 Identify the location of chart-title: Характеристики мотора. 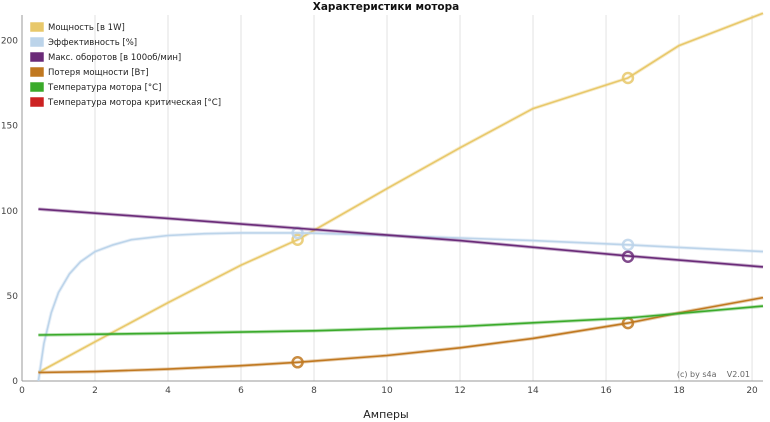
(386, 7).